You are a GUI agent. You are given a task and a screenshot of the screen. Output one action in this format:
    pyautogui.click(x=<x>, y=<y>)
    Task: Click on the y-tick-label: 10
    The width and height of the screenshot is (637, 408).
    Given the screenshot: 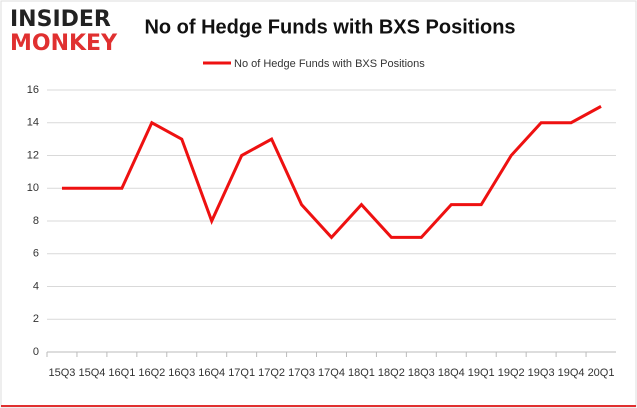 What is the action you would take?
    pyautogui.click(x=33, y=188)
    